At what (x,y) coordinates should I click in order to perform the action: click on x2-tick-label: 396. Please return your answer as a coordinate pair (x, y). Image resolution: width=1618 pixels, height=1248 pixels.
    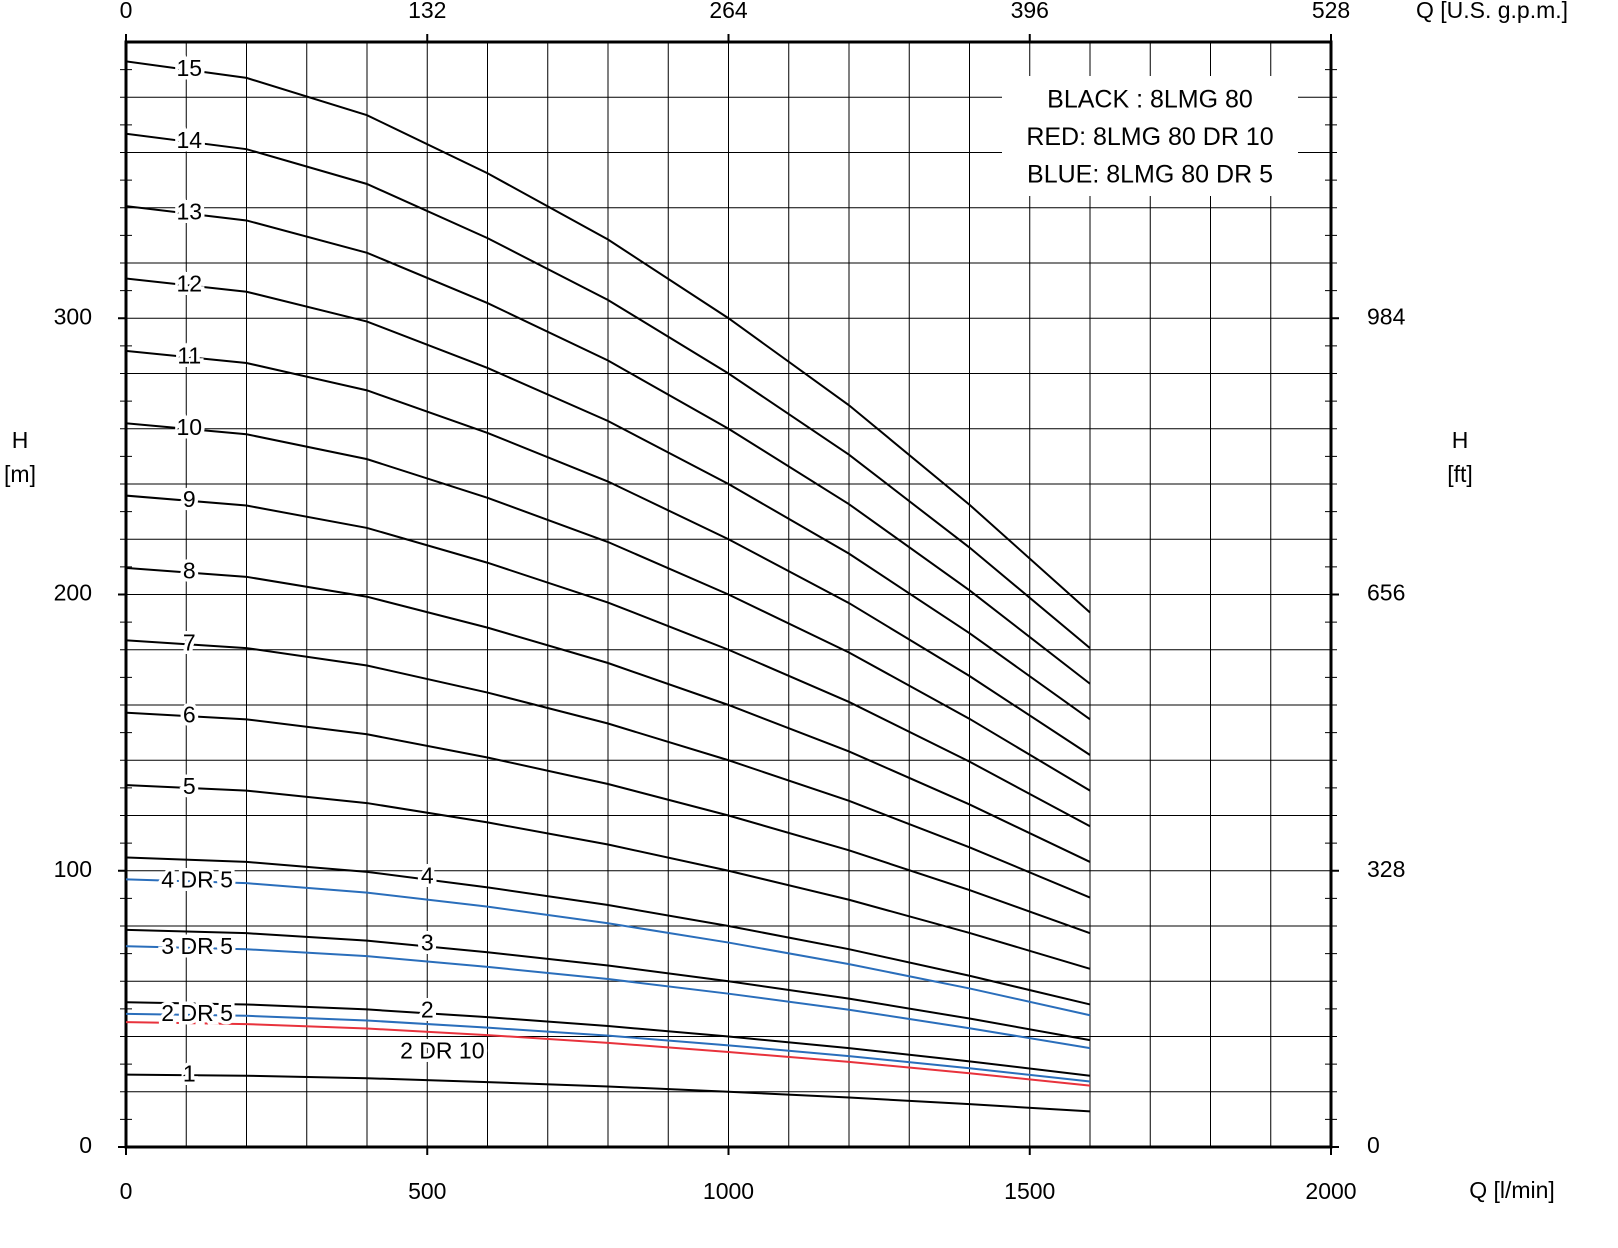
    Looking at the image, I should click on (1030, 11).